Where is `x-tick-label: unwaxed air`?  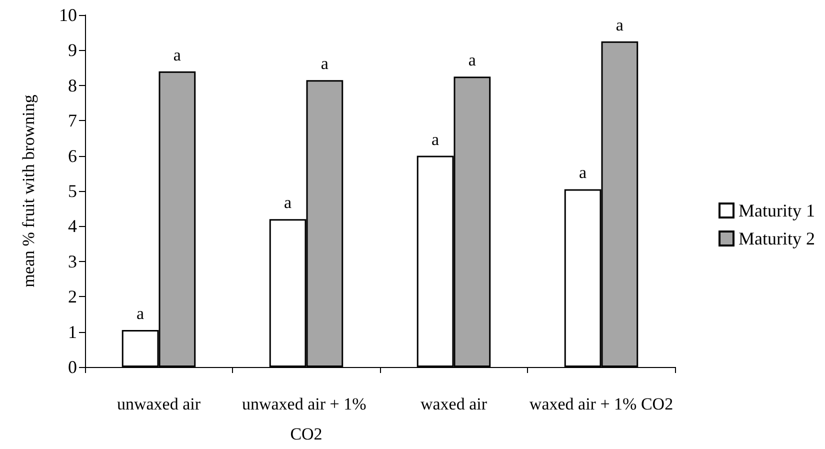
x-tick-label: unwaxed air is located at coordinates (158, 404).